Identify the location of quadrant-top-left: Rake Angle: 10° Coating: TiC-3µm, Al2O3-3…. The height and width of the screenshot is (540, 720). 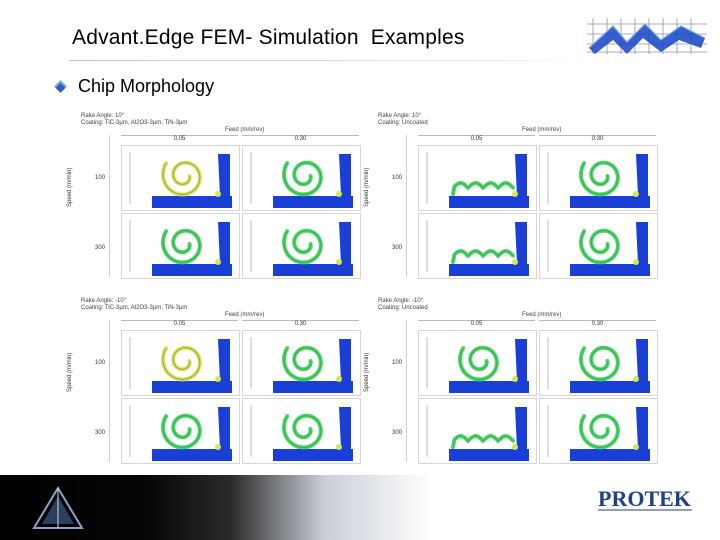
(214, 195).